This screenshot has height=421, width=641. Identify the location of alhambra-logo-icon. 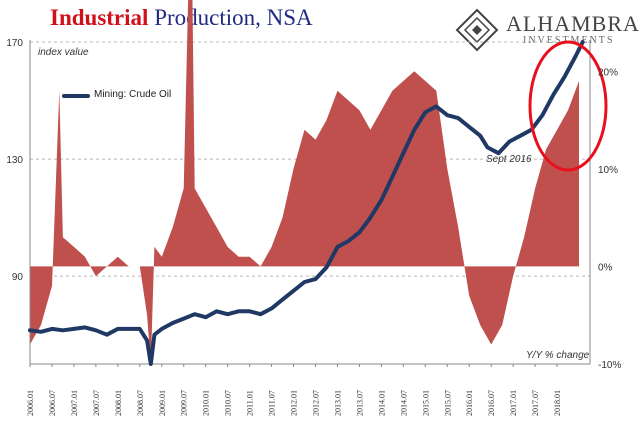
(477, 30).